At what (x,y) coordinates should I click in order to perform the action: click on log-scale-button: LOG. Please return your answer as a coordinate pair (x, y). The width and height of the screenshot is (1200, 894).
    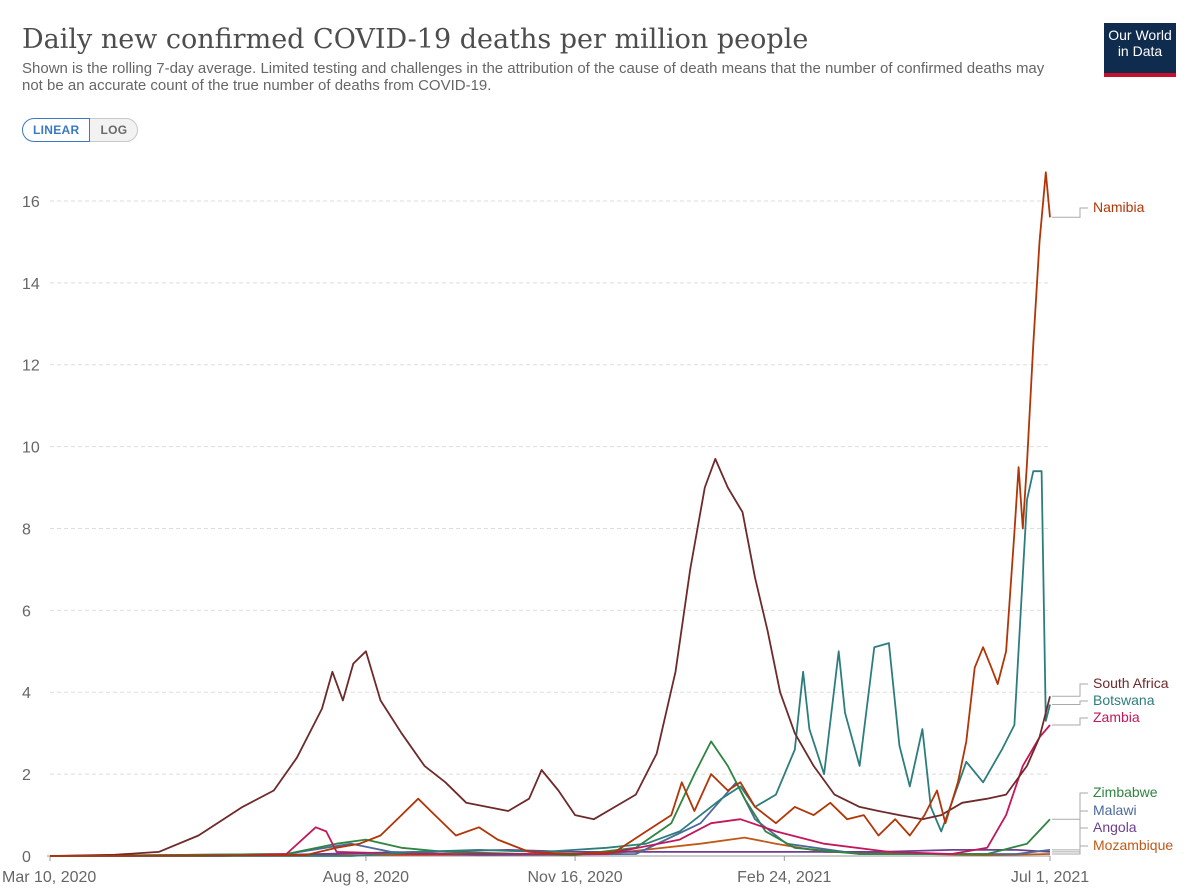
    Looking at the image, I should click on (114, 130).